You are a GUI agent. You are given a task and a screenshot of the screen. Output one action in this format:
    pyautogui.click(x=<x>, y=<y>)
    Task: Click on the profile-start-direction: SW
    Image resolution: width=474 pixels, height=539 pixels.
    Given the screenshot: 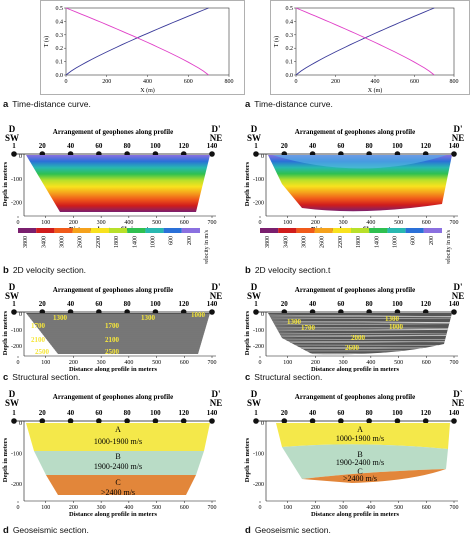 What is the action you would take?
    pyautogui.click(x=12, y=296)
    